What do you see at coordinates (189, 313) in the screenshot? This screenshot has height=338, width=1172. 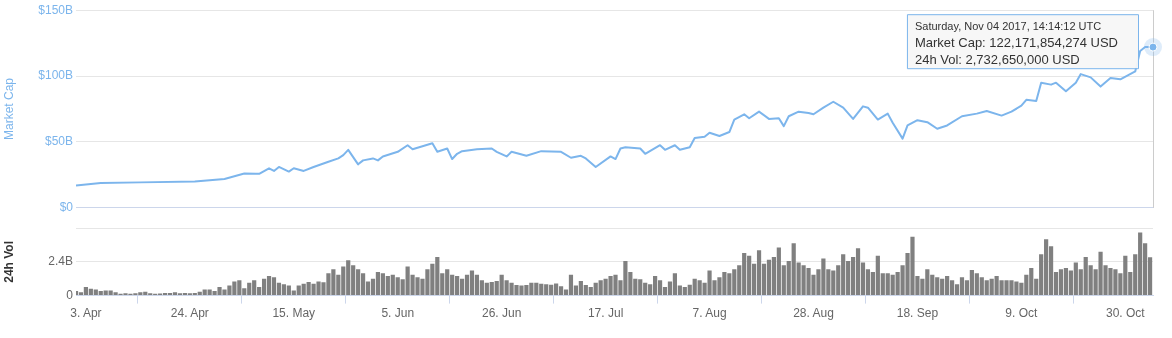 I see `x-tick-label: 24. Apr` at bounding box center [189, 313].